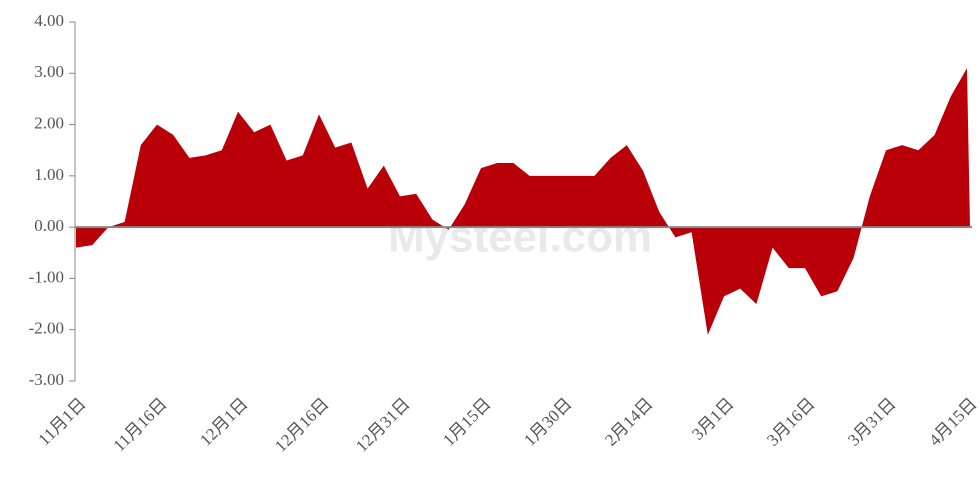 The width and height of the screenshot is (980, 493). What do you see at coordinates (140, 424) in the screenshot?
I see `x-tick-label: 11月16日` at bounding box center [140, 424].